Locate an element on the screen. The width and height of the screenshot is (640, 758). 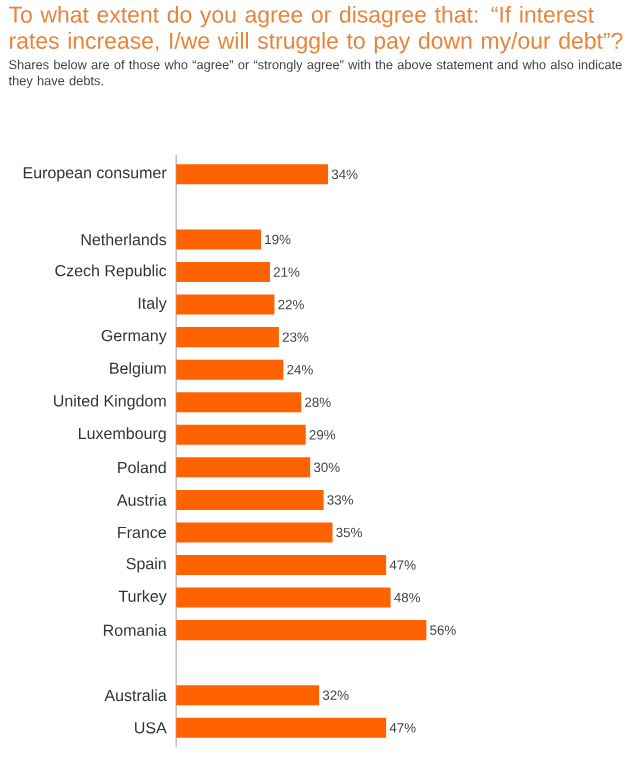
y-tick-label: Luxembourg is located at coordinates (122, 435).